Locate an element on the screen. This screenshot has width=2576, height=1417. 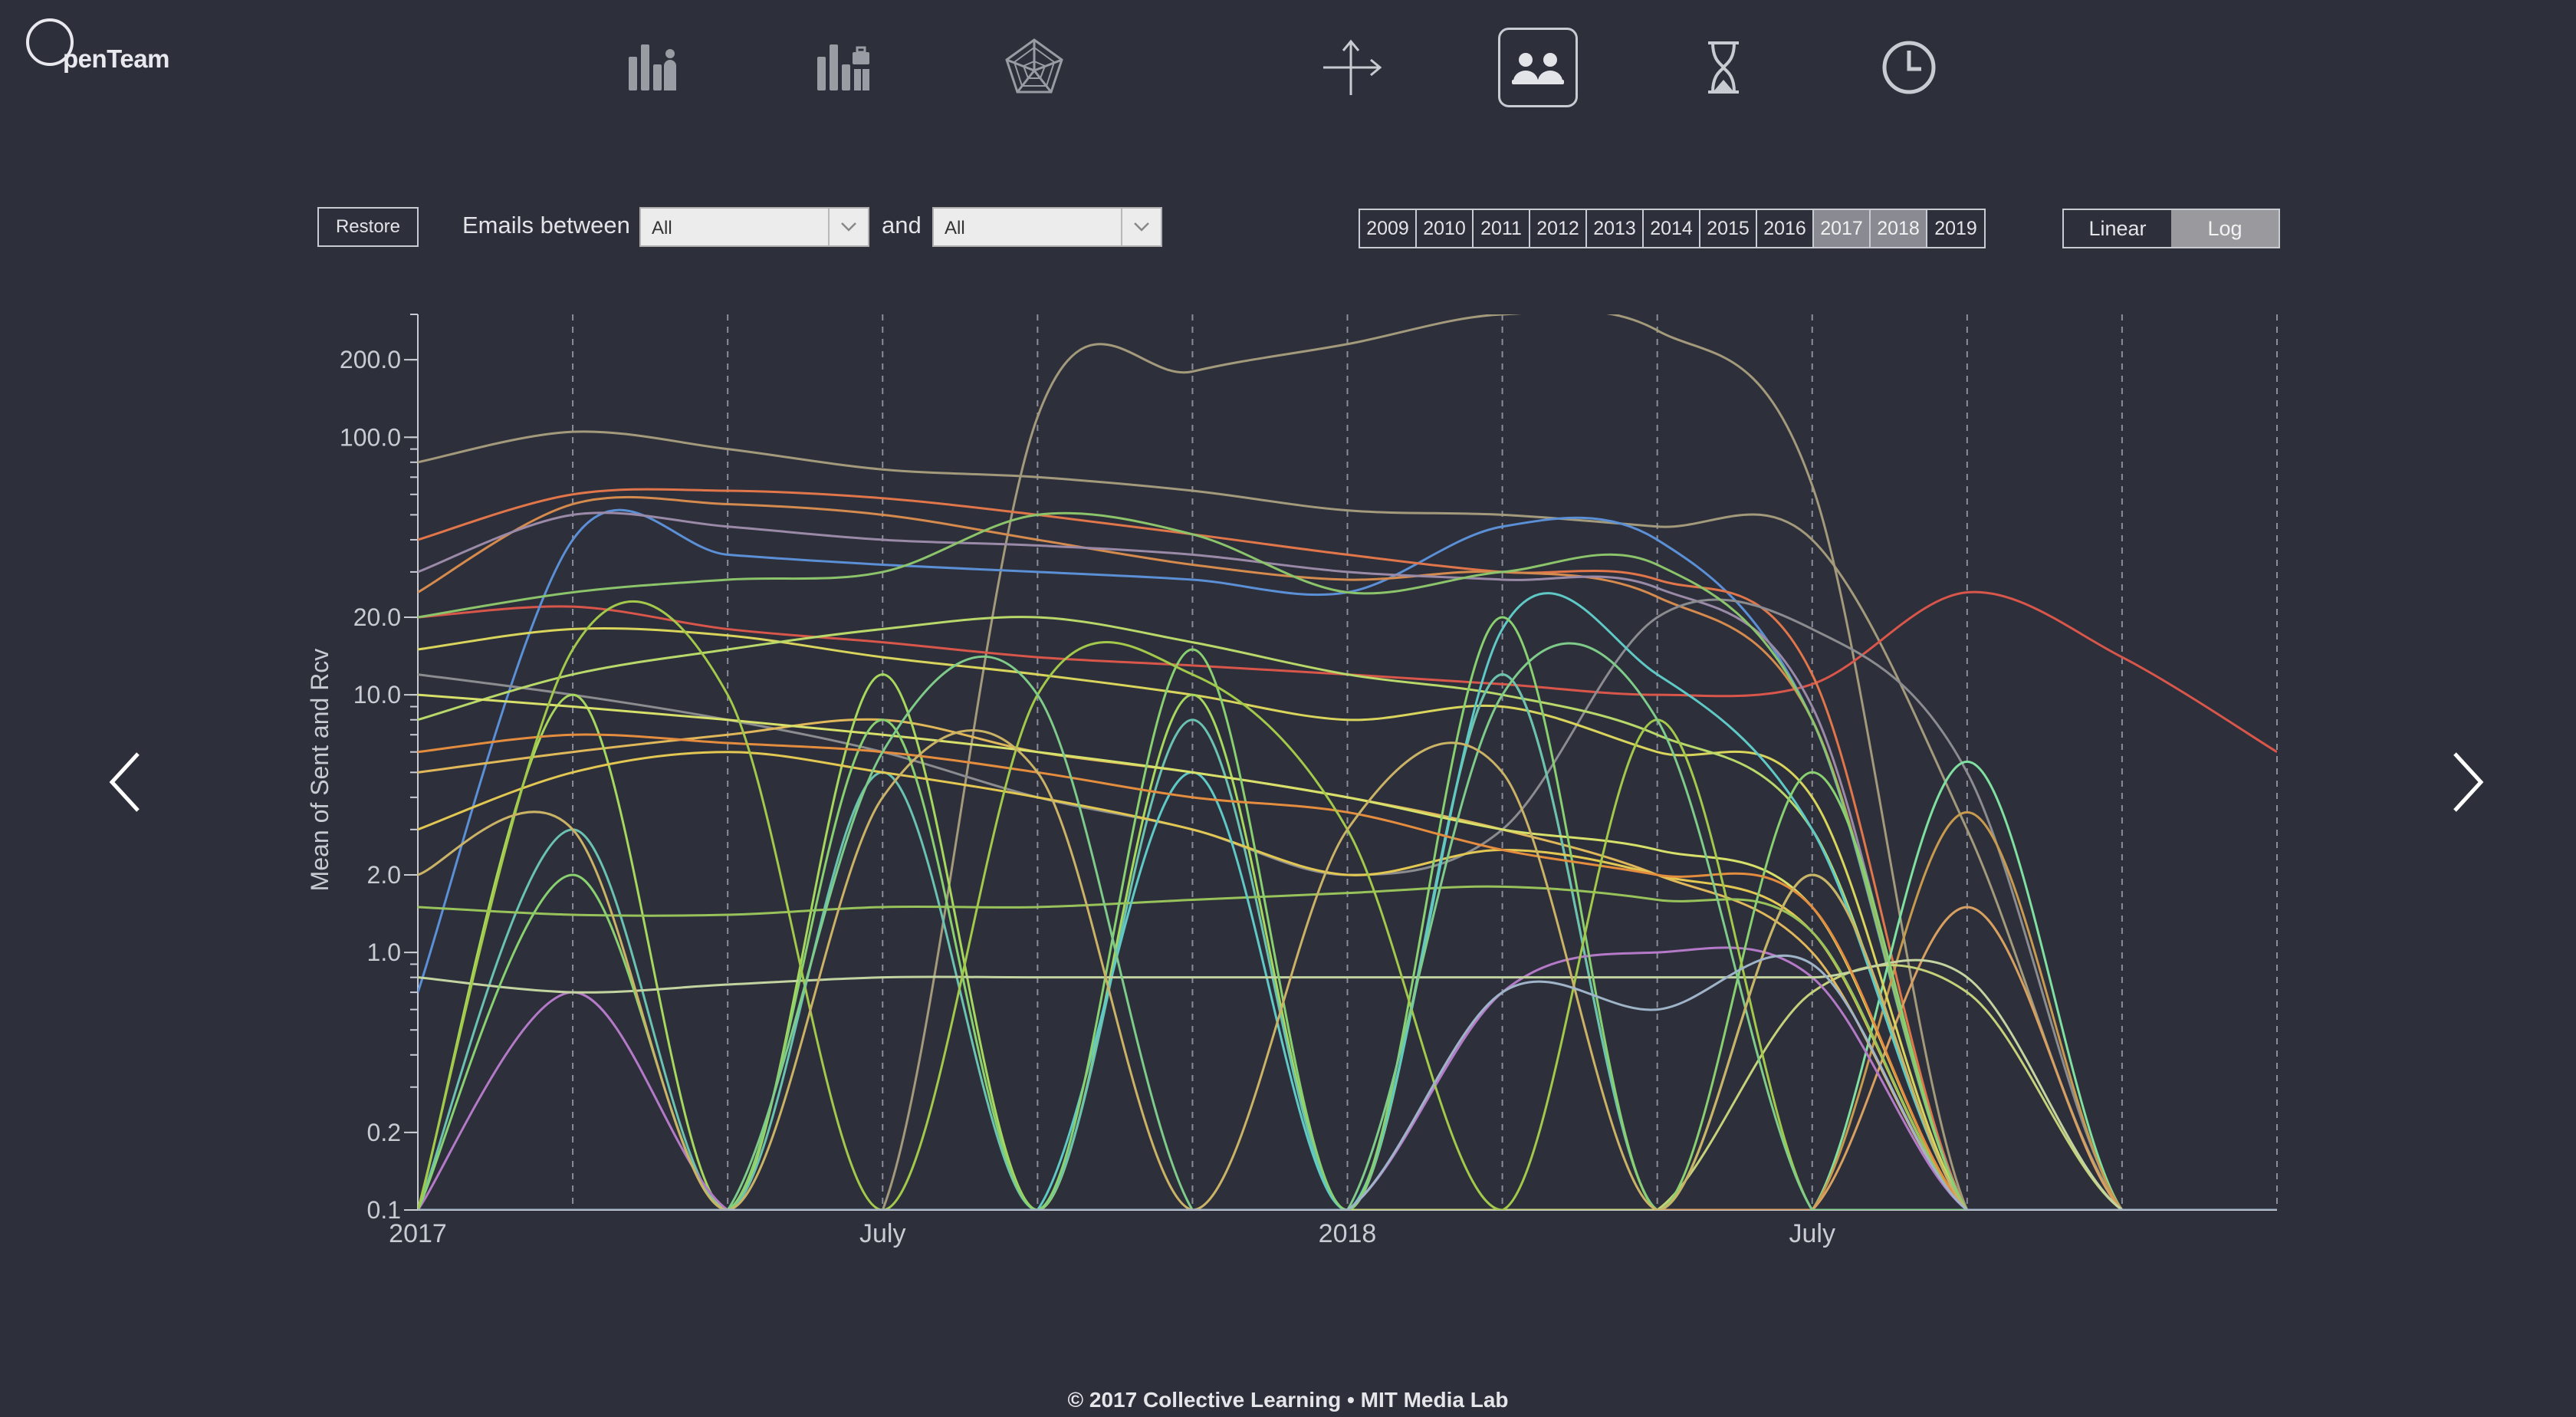
hourglass-icon is located at coordinates (1723, 67).